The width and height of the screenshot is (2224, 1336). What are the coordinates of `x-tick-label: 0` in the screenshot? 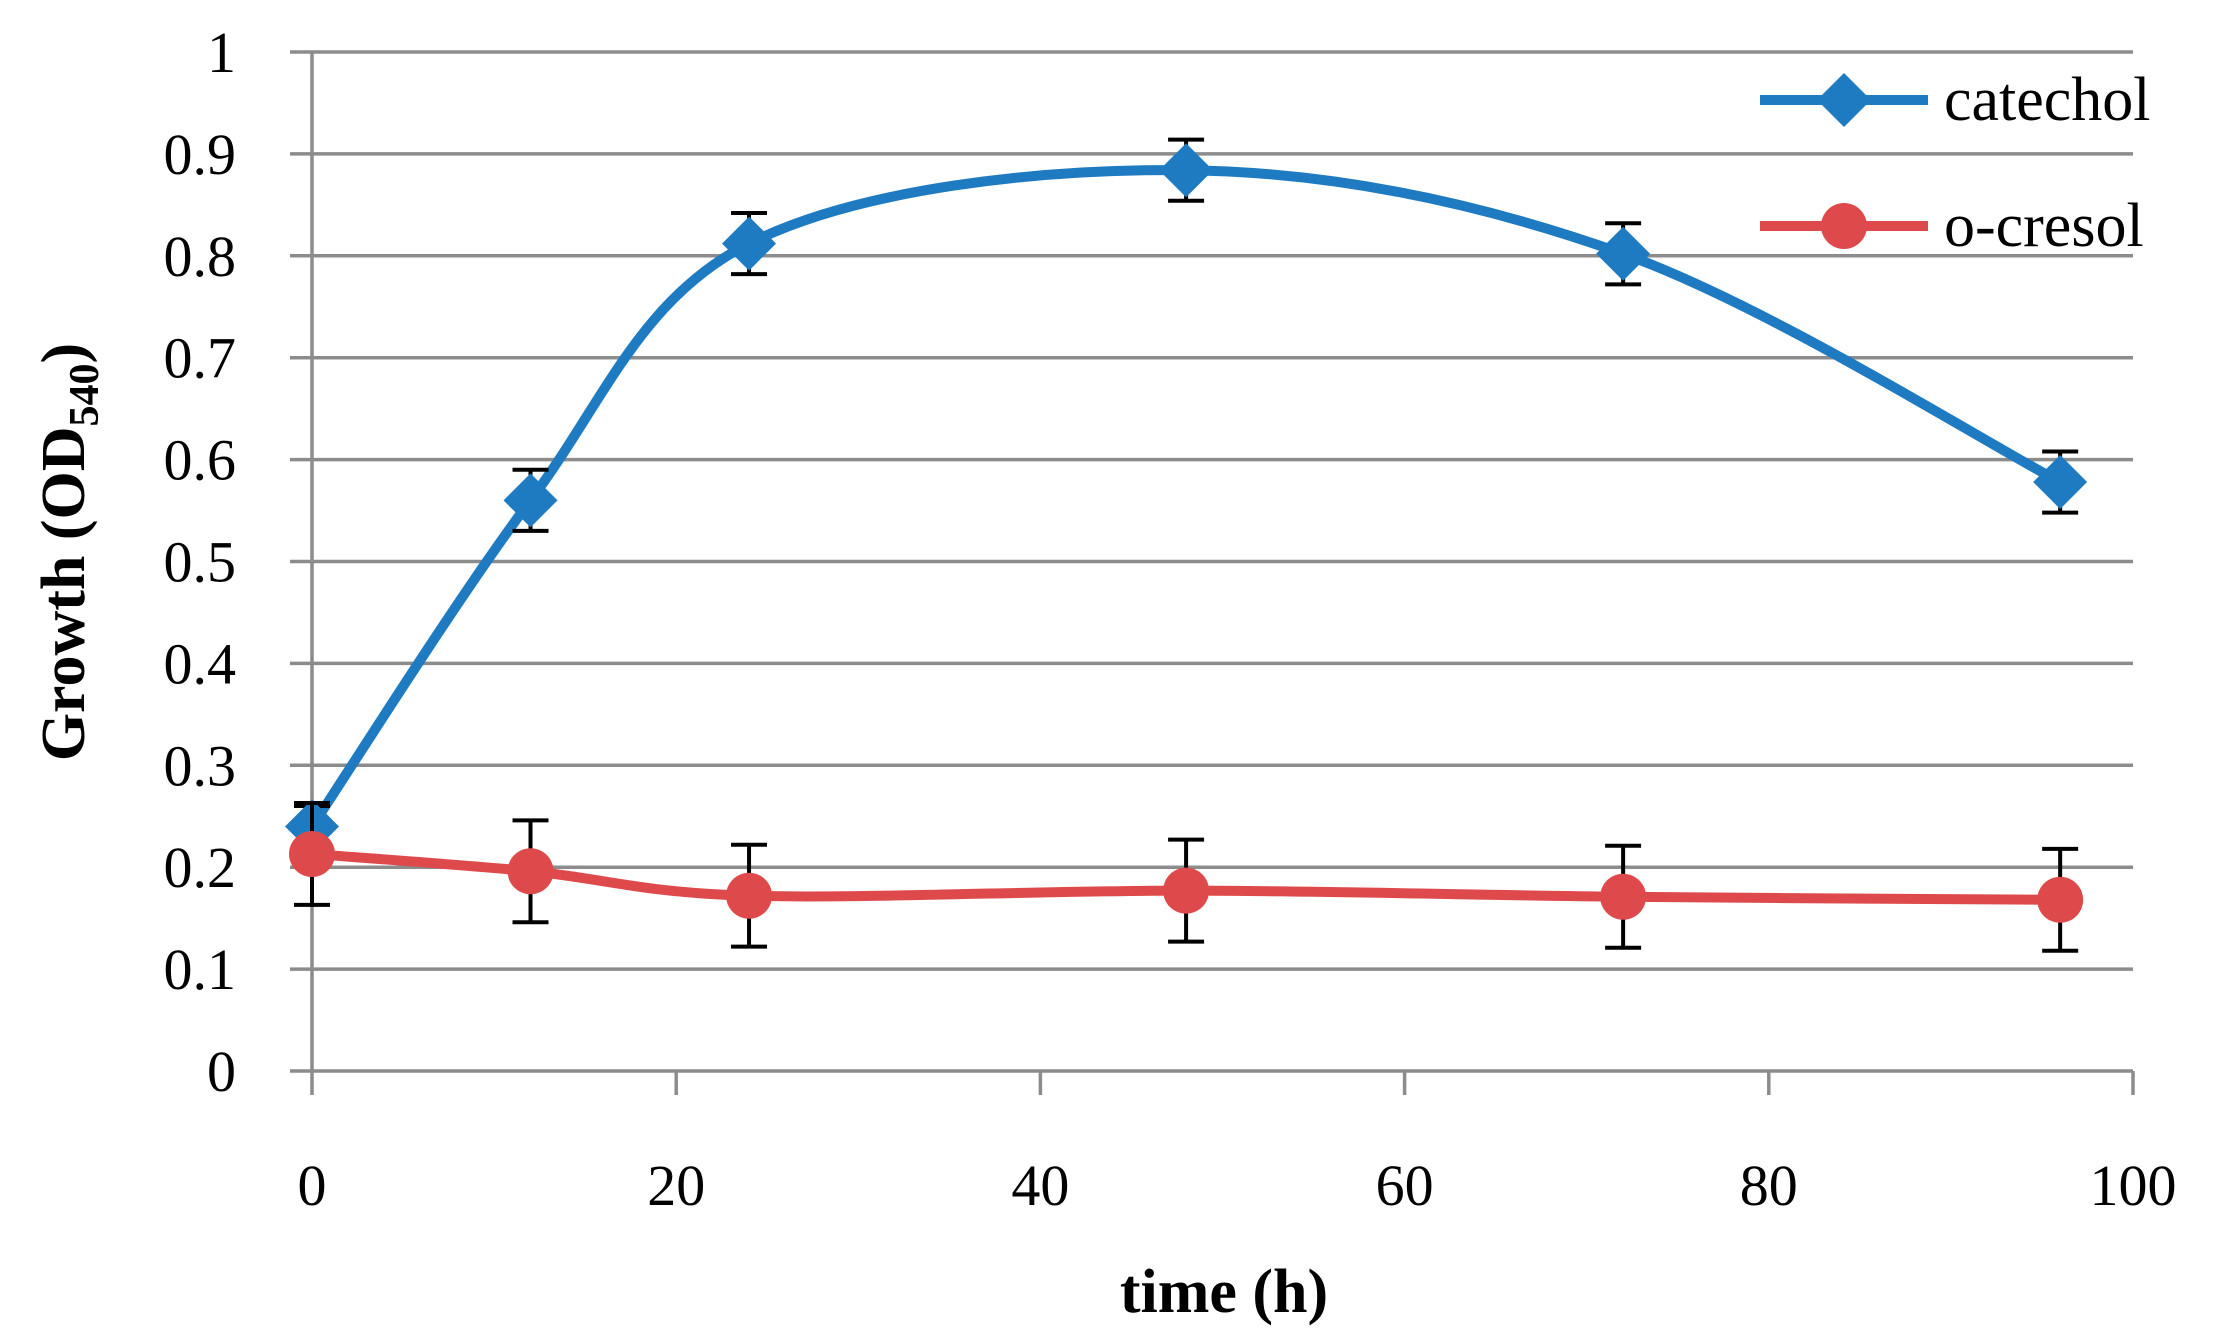 It's located at (312, 1185).